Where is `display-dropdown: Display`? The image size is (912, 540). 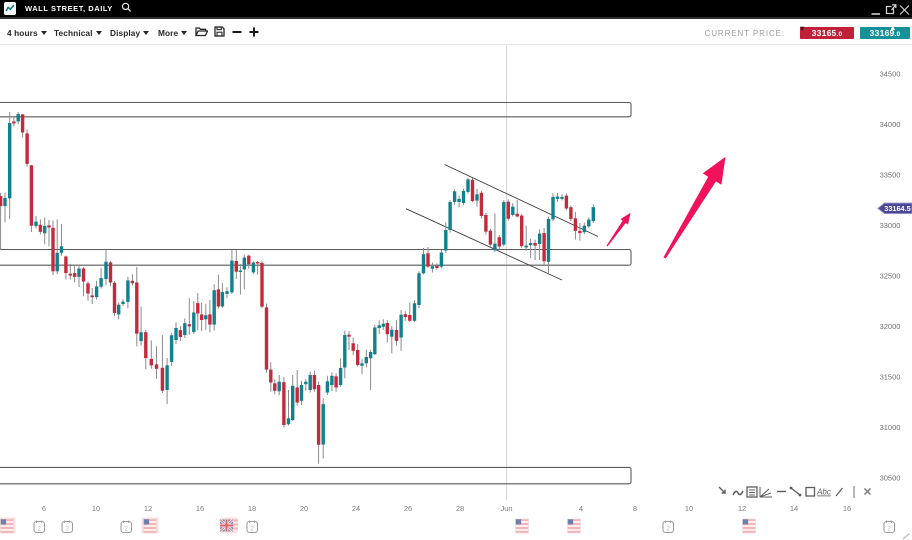 display-dropdown: Display is located at coordinates (130, 33).